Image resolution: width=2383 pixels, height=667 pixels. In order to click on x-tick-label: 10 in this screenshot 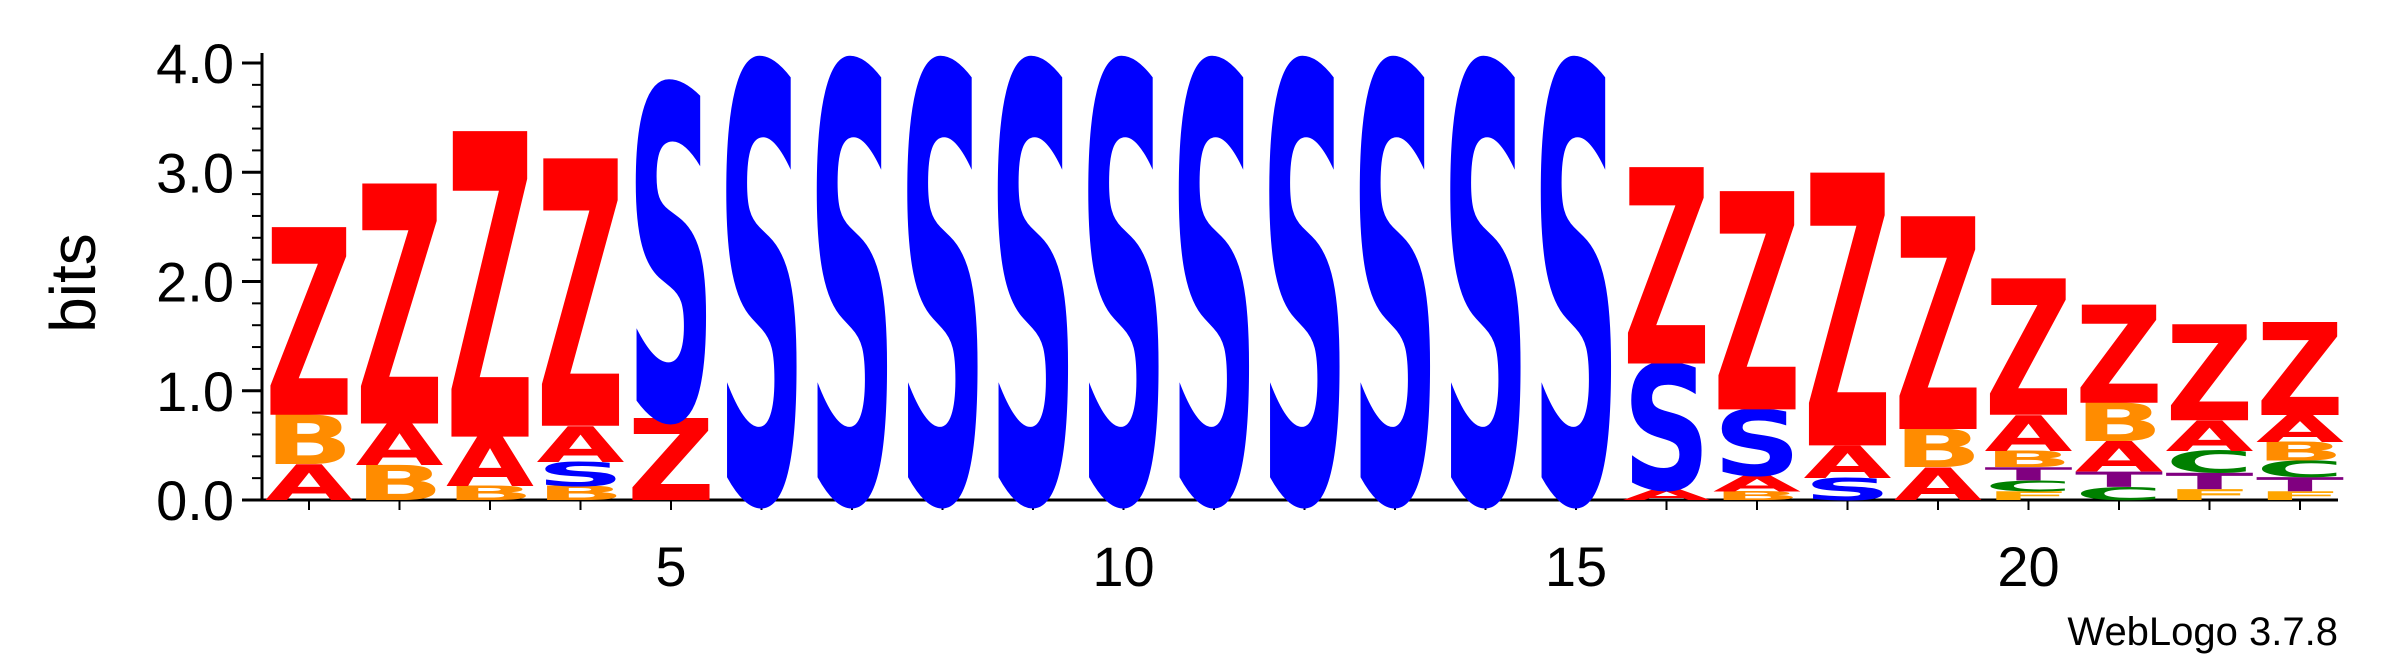, I will do `click(1123, 566)`.